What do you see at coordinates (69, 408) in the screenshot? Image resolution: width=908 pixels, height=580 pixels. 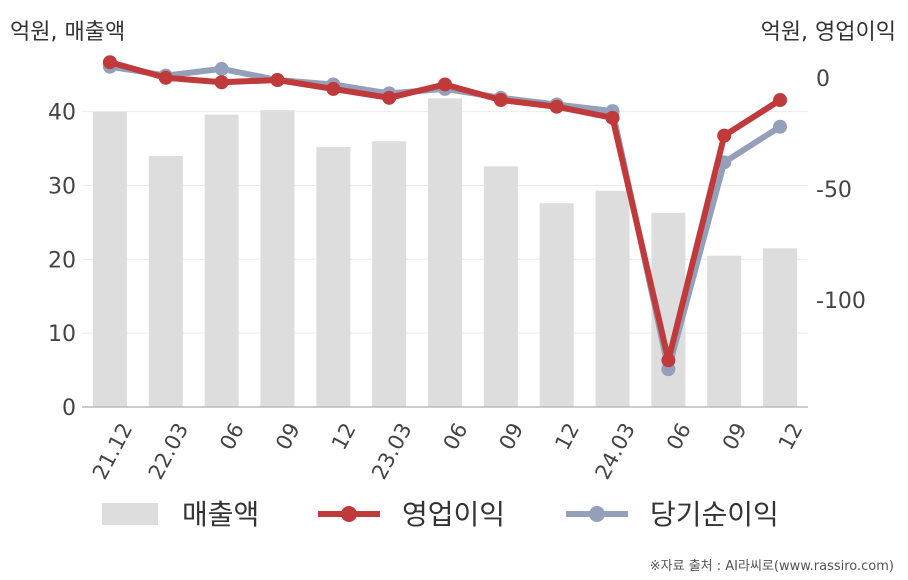 I see `left-tick-label: 0` at bounding box center [69, 408].